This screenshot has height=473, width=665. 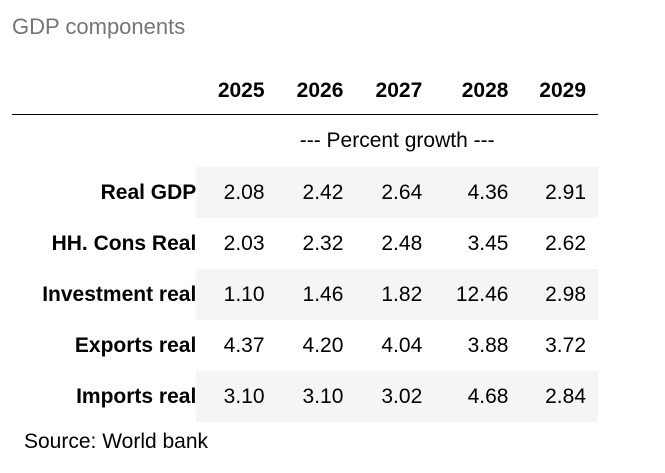 I want to click on table-cell: 1.82, so click(x=395, y=294).